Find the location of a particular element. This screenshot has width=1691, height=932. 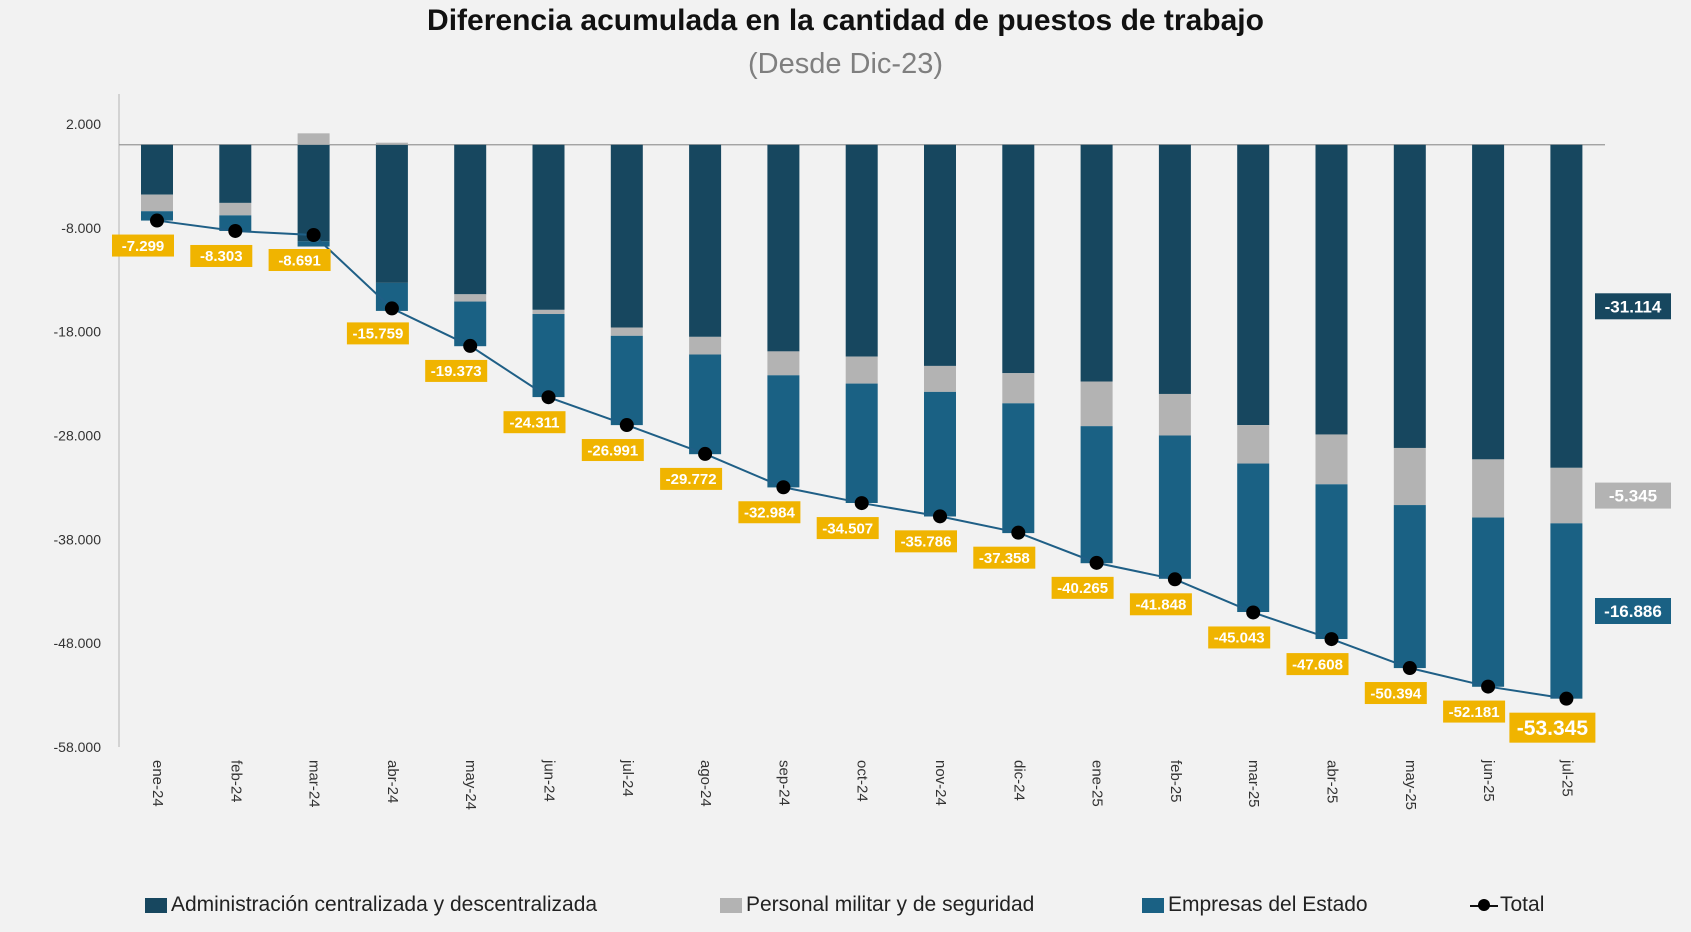

total-label-text: -47.608 is located at coordinates (1317, 664).